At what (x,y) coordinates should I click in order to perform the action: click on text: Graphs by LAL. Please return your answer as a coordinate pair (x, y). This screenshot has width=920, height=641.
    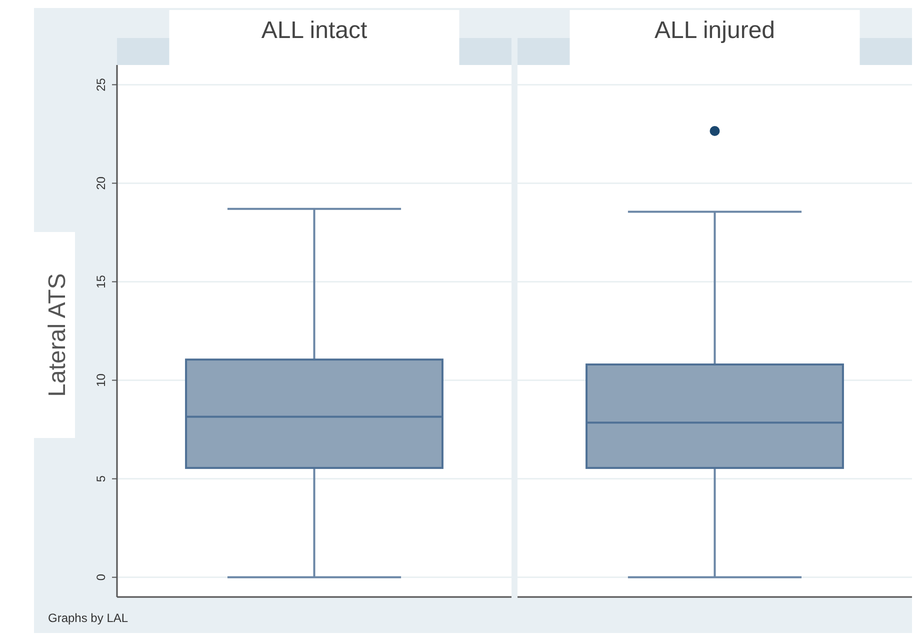
    Looking at the image, I should click on (88, 618).